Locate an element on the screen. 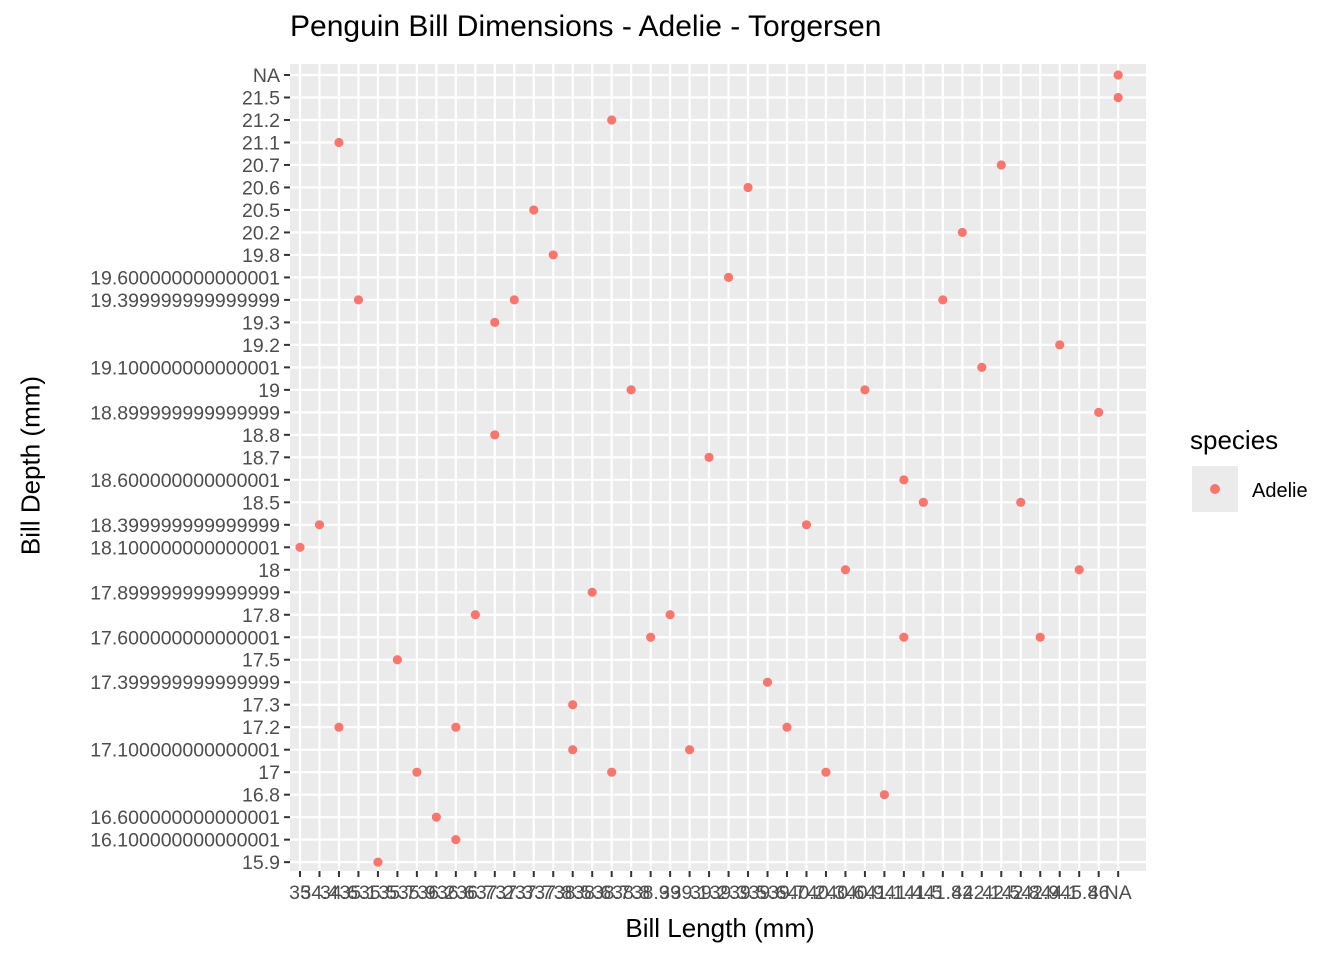 This screenshot has width=1344, height=960. y-tick-label: 20.2 is located at coordinates (261, 233).